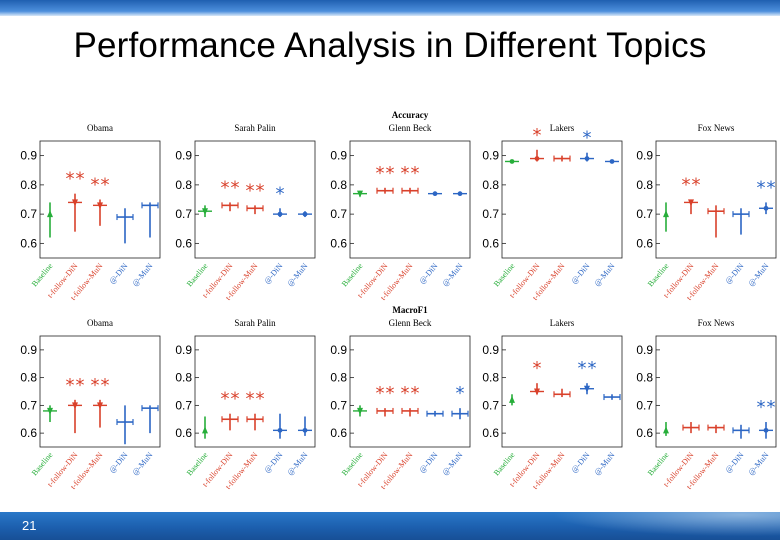 The image size is (780, 540). I want to click on row-header-accuracy: Accuracy, so click(410, 115).